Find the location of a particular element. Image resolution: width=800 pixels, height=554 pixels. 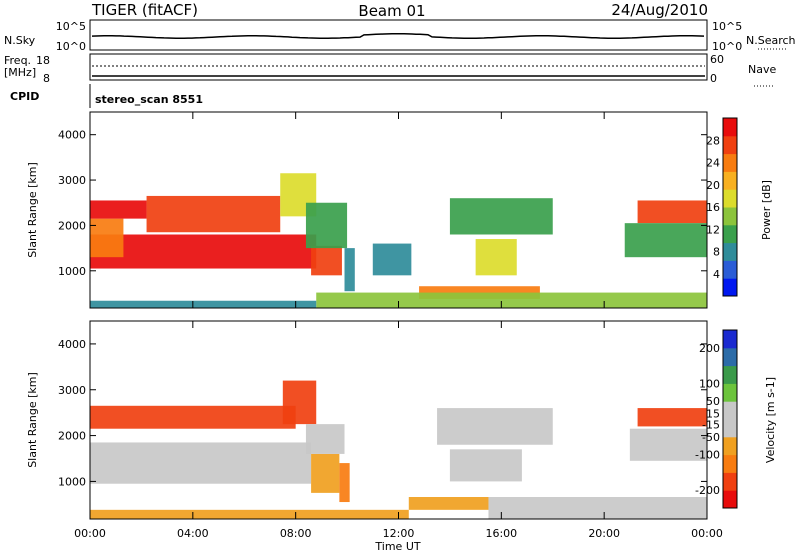

nsky-tick-bottom: 10^0 is located at coordinates (71, 46).